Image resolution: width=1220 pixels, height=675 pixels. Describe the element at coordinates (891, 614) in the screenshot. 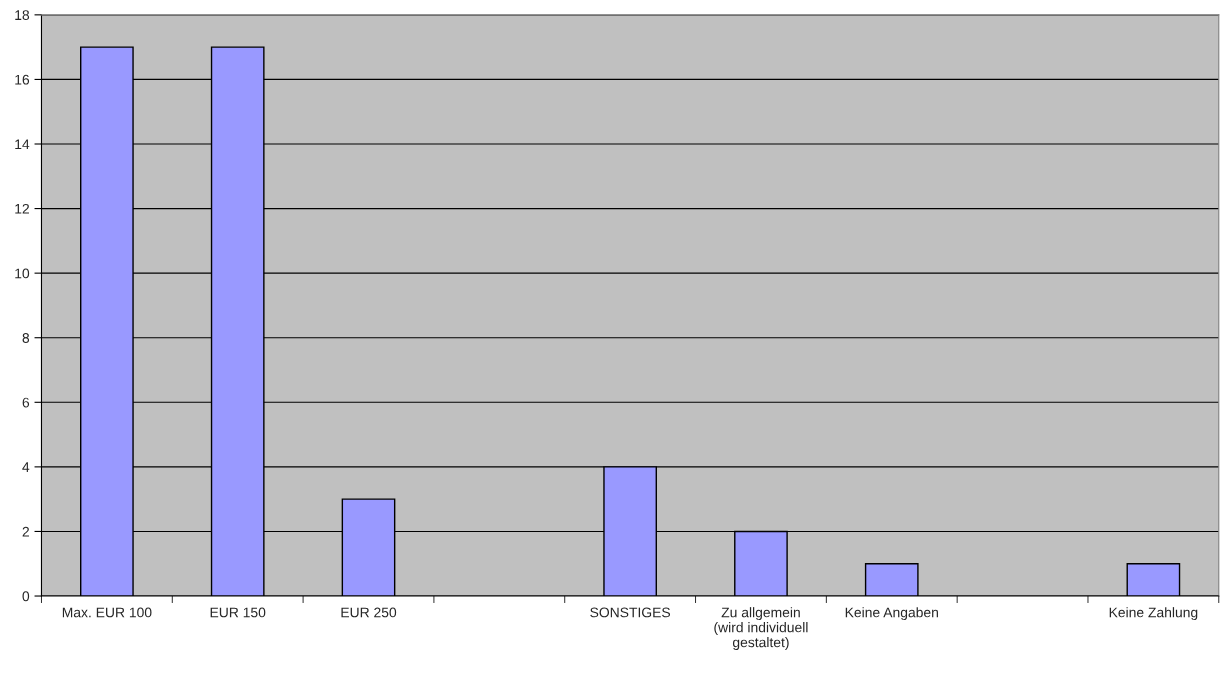

I see `x-tick-label: Keine Angaben` at that location.